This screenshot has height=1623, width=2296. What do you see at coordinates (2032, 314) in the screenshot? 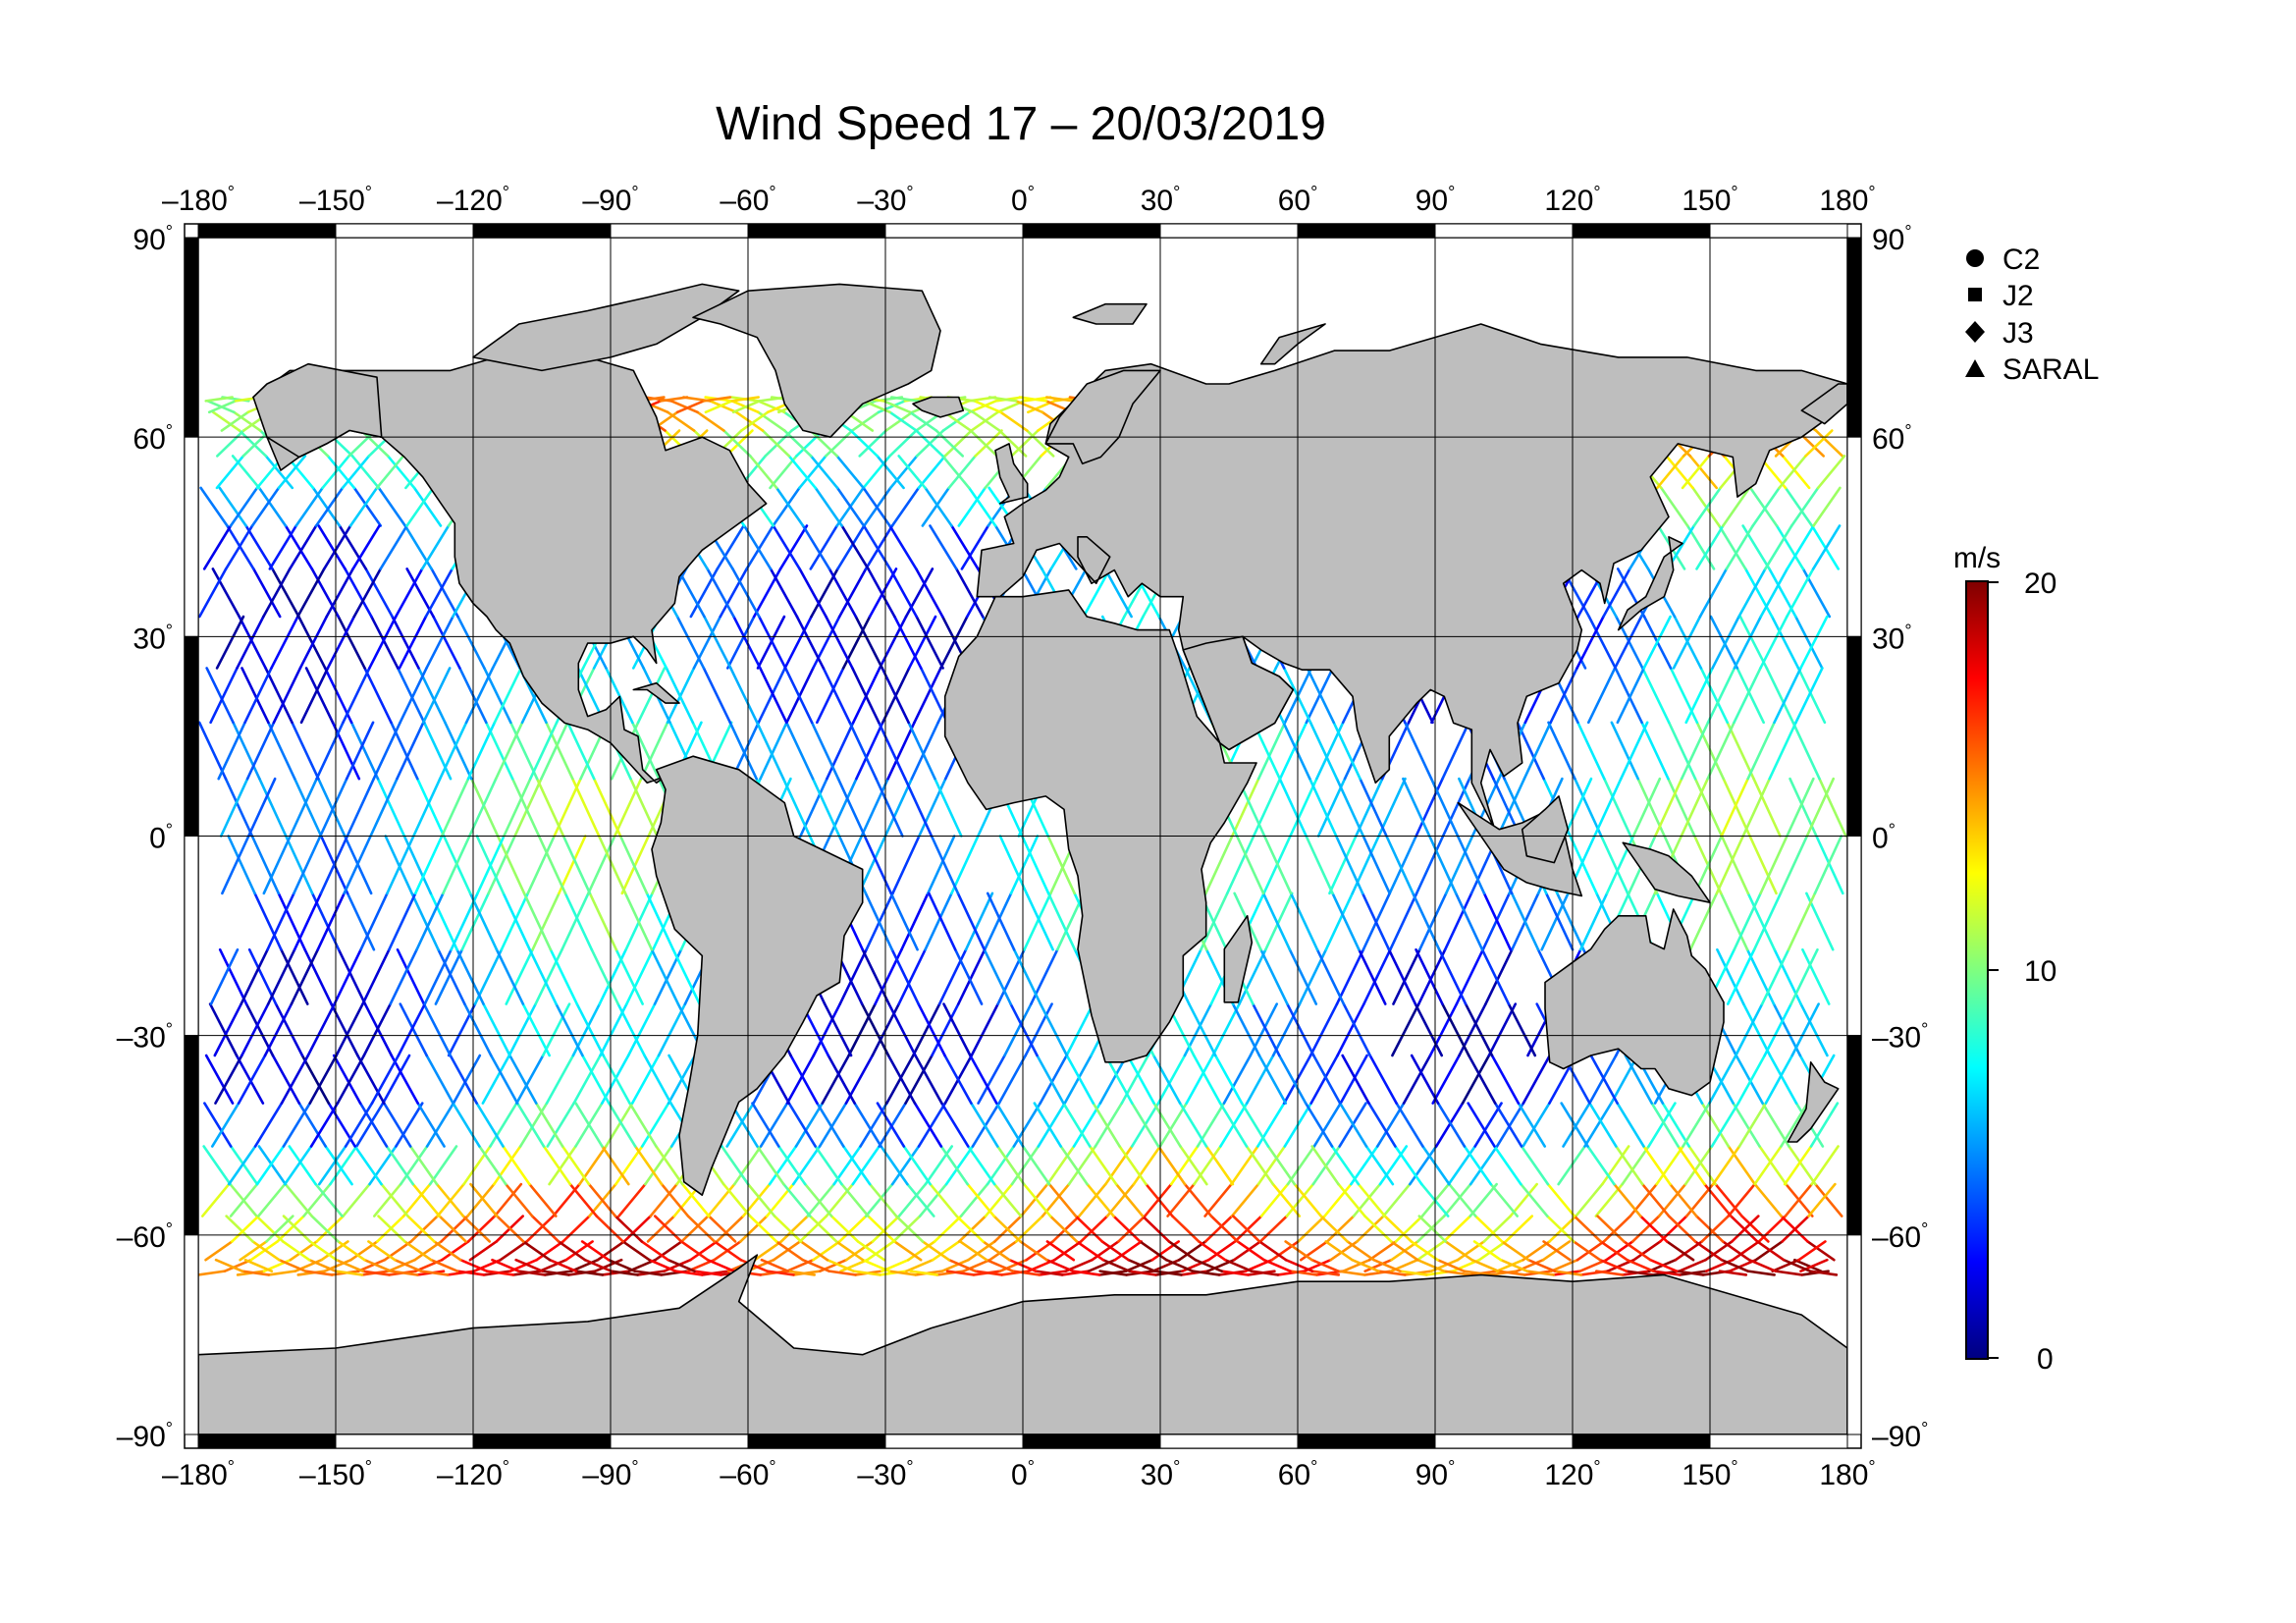
I see `satellite-legend: C2 J2 J3 SARAL` at bounding box center [2032, 314].